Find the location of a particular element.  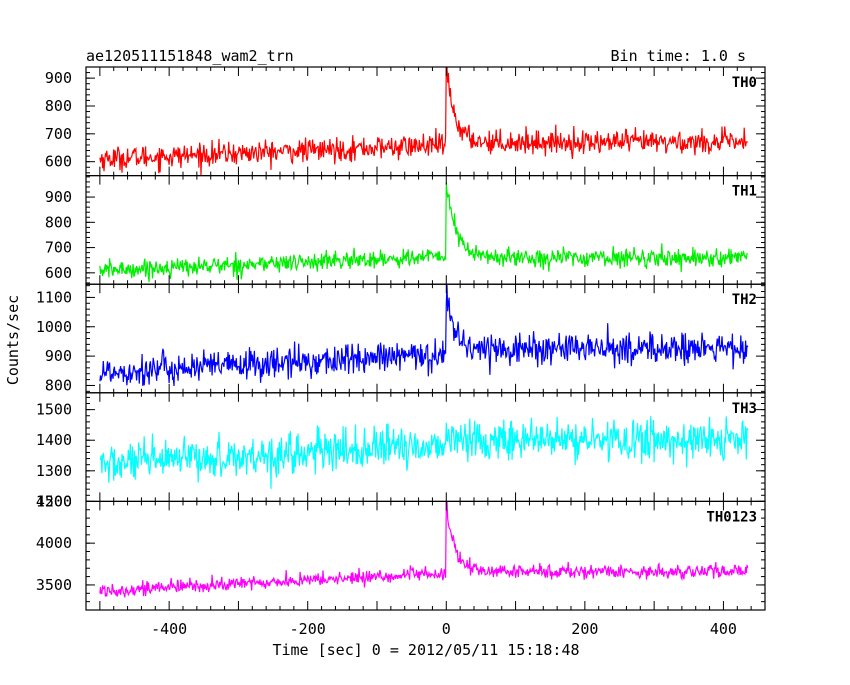

y-tick-label: 3500 is located at coordinates (54, 585).